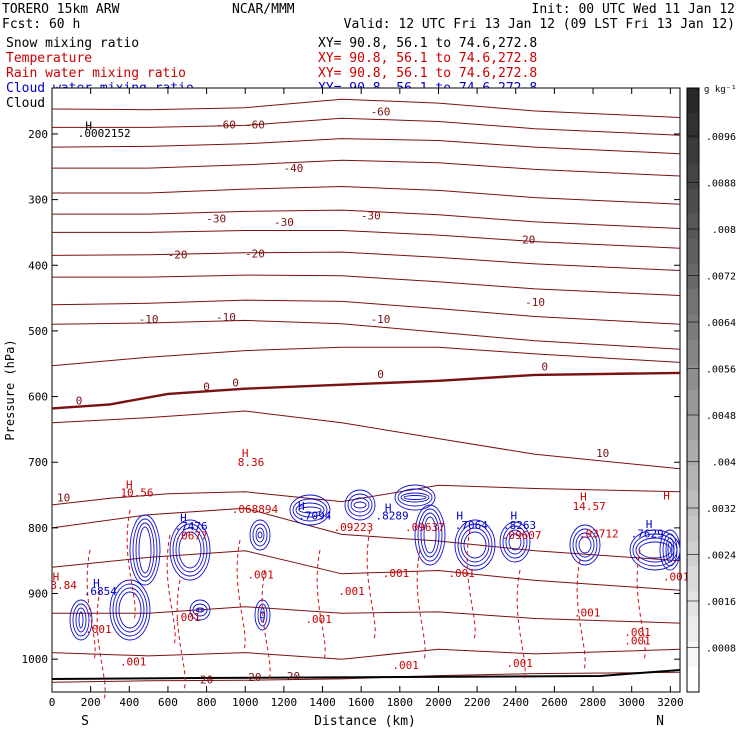 This screenshot has width=740, height=740. What do you see at coordinates (471, 525) in the screenshot?
I see `contour-label: .7064` at bounding box center [471, 525].